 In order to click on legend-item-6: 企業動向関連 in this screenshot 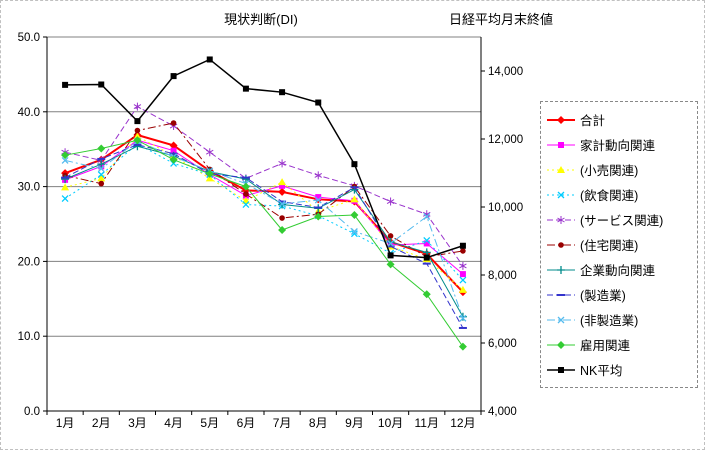, I will do `click(619, 269)`.